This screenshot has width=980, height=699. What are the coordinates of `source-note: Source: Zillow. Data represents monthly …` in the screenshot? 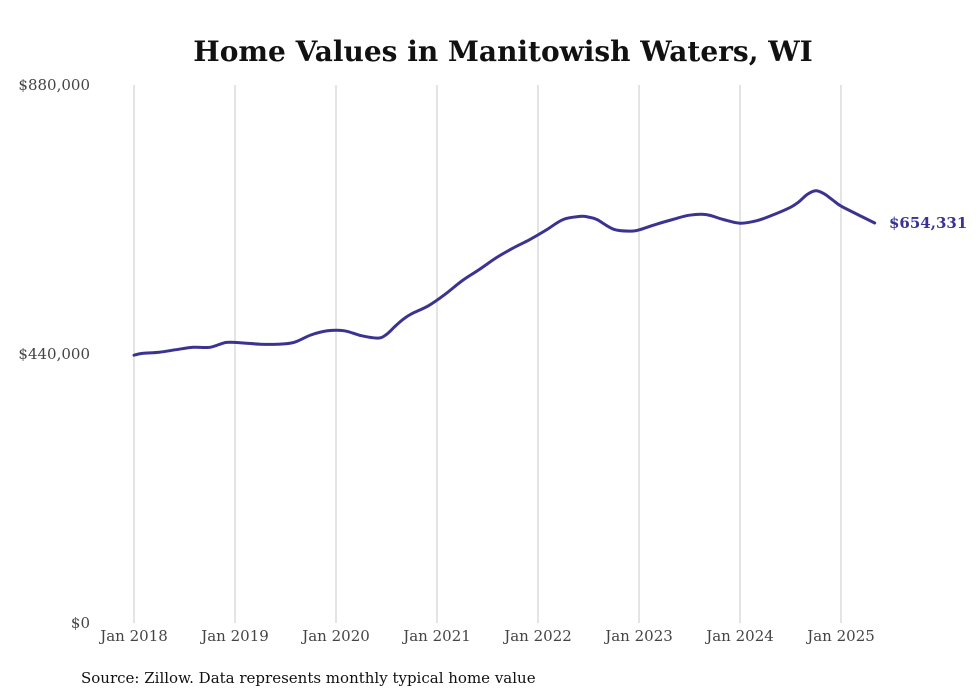 It's located at (308, 678).